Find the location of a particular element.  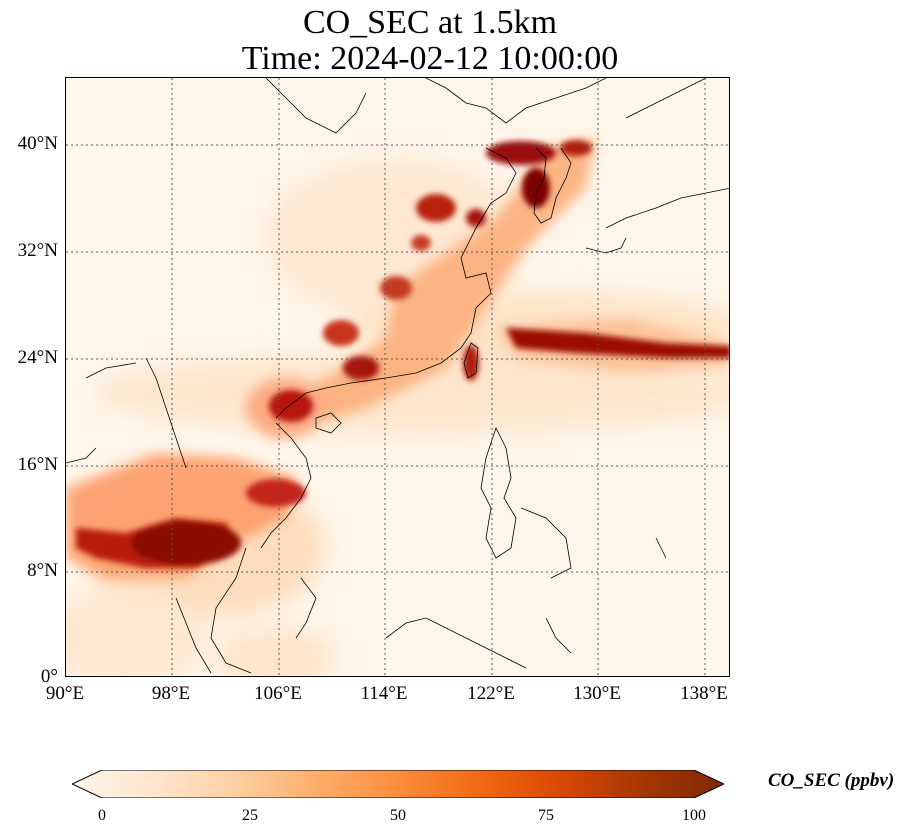

lon-label-106e: 106°E is located at coordinates (278, 693).